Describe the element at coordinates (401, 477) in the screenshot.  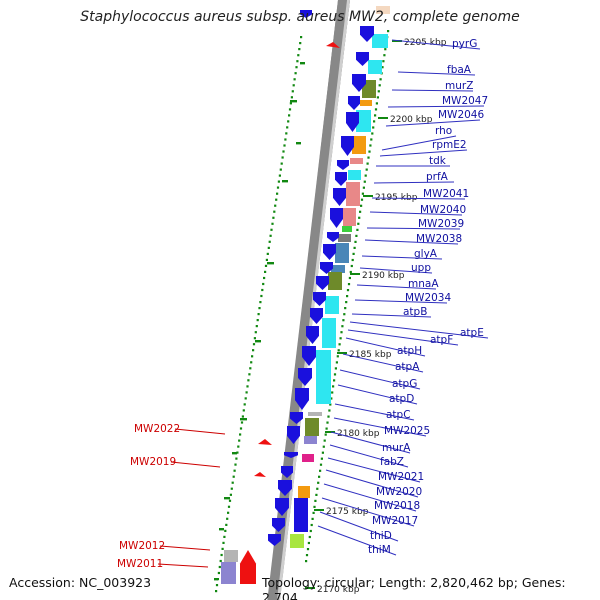
I see `forward-gene-label: MW2021` at that location.